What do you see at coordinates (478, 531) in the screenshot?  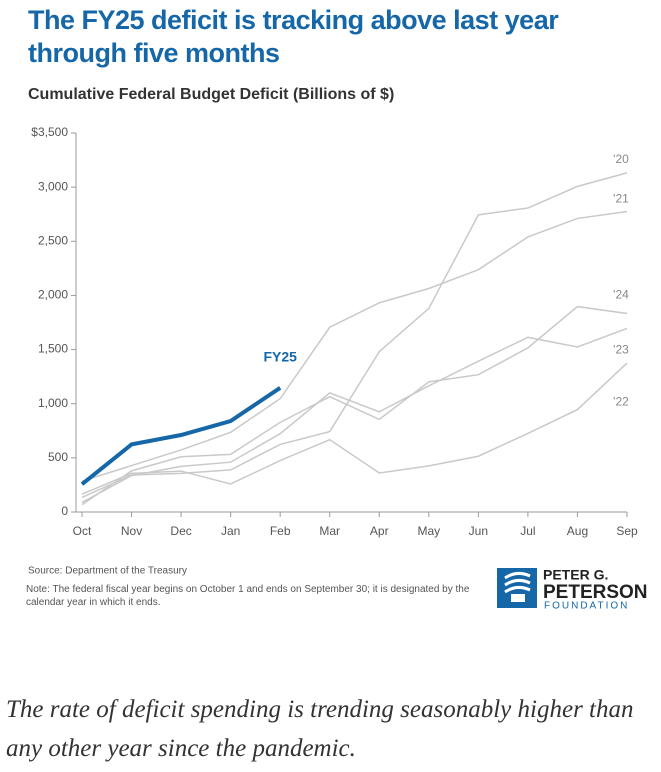 I see `x-tick-label: Jun` at bounding box center [478, 531].